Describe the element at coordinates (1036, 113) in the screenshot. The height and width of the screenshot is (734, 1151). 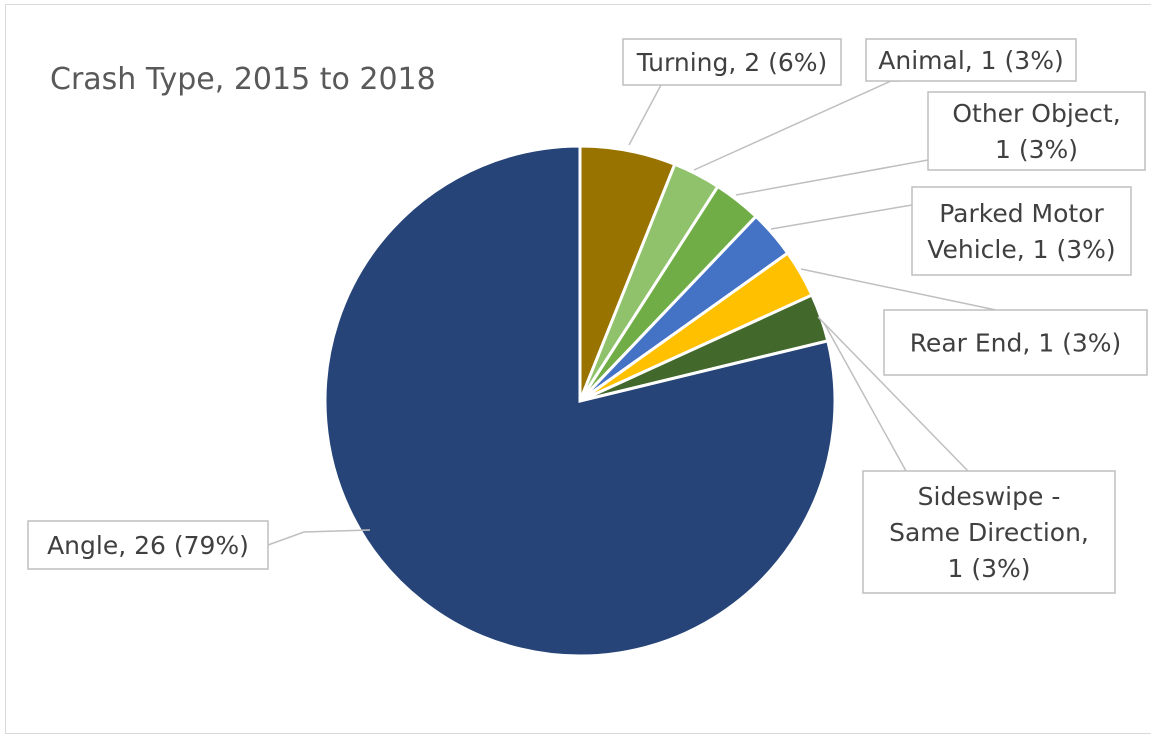
I see `data-label-text: Other Object,` at that location.